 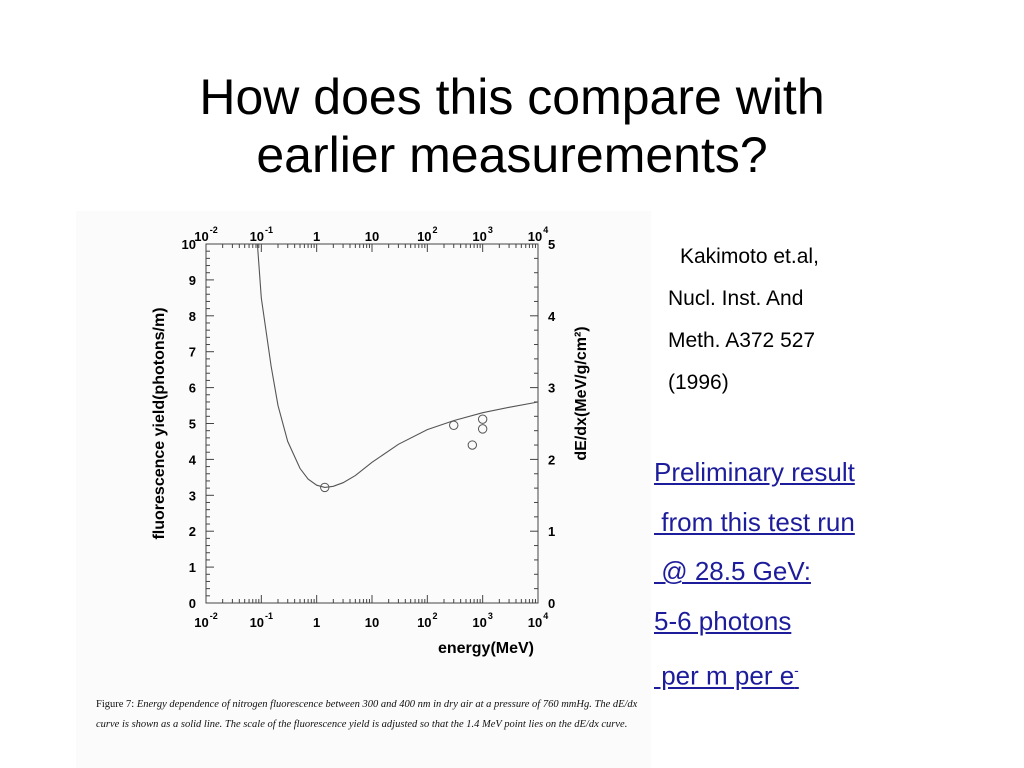 What do you see at coordinates (796, 670) in the screenshot?
I see `electron-charge-superscript: -` at bounding box center [796, 670].